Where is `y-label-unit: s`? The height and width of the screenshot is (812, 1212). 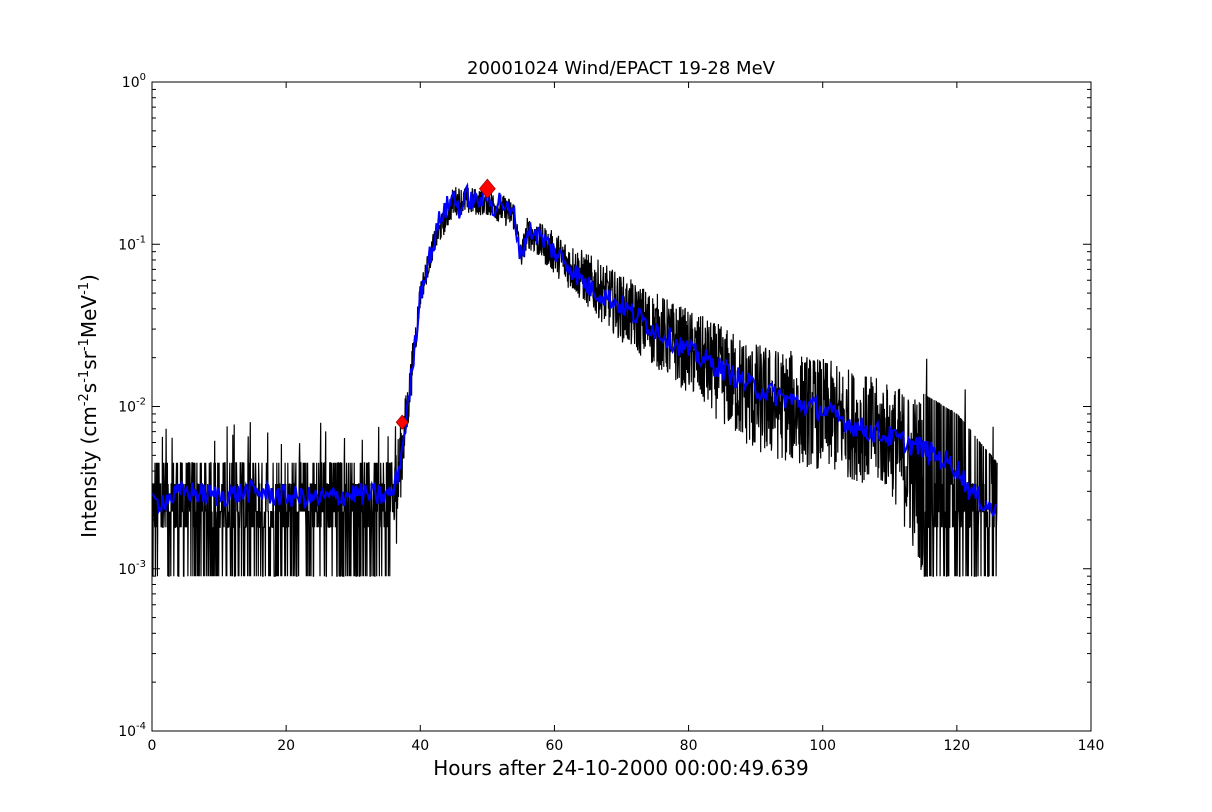 y-label-unit: s is located at coordinates (89, 388).